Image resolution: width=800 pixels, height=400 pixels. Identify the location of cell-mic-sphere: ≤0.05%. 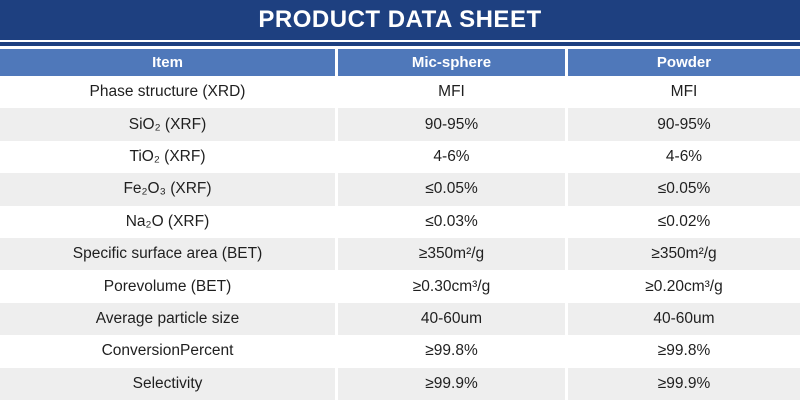
(453, 189).